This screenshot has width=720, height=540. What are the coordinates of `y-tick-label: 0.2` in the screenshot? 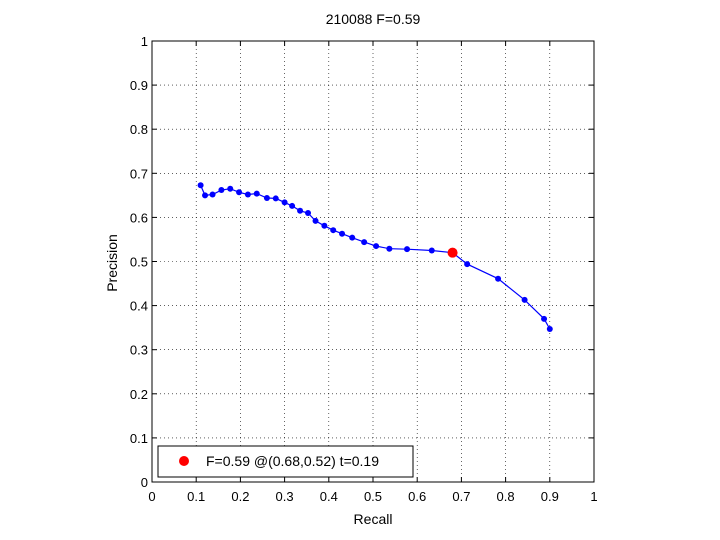 It's located at (139, 394).